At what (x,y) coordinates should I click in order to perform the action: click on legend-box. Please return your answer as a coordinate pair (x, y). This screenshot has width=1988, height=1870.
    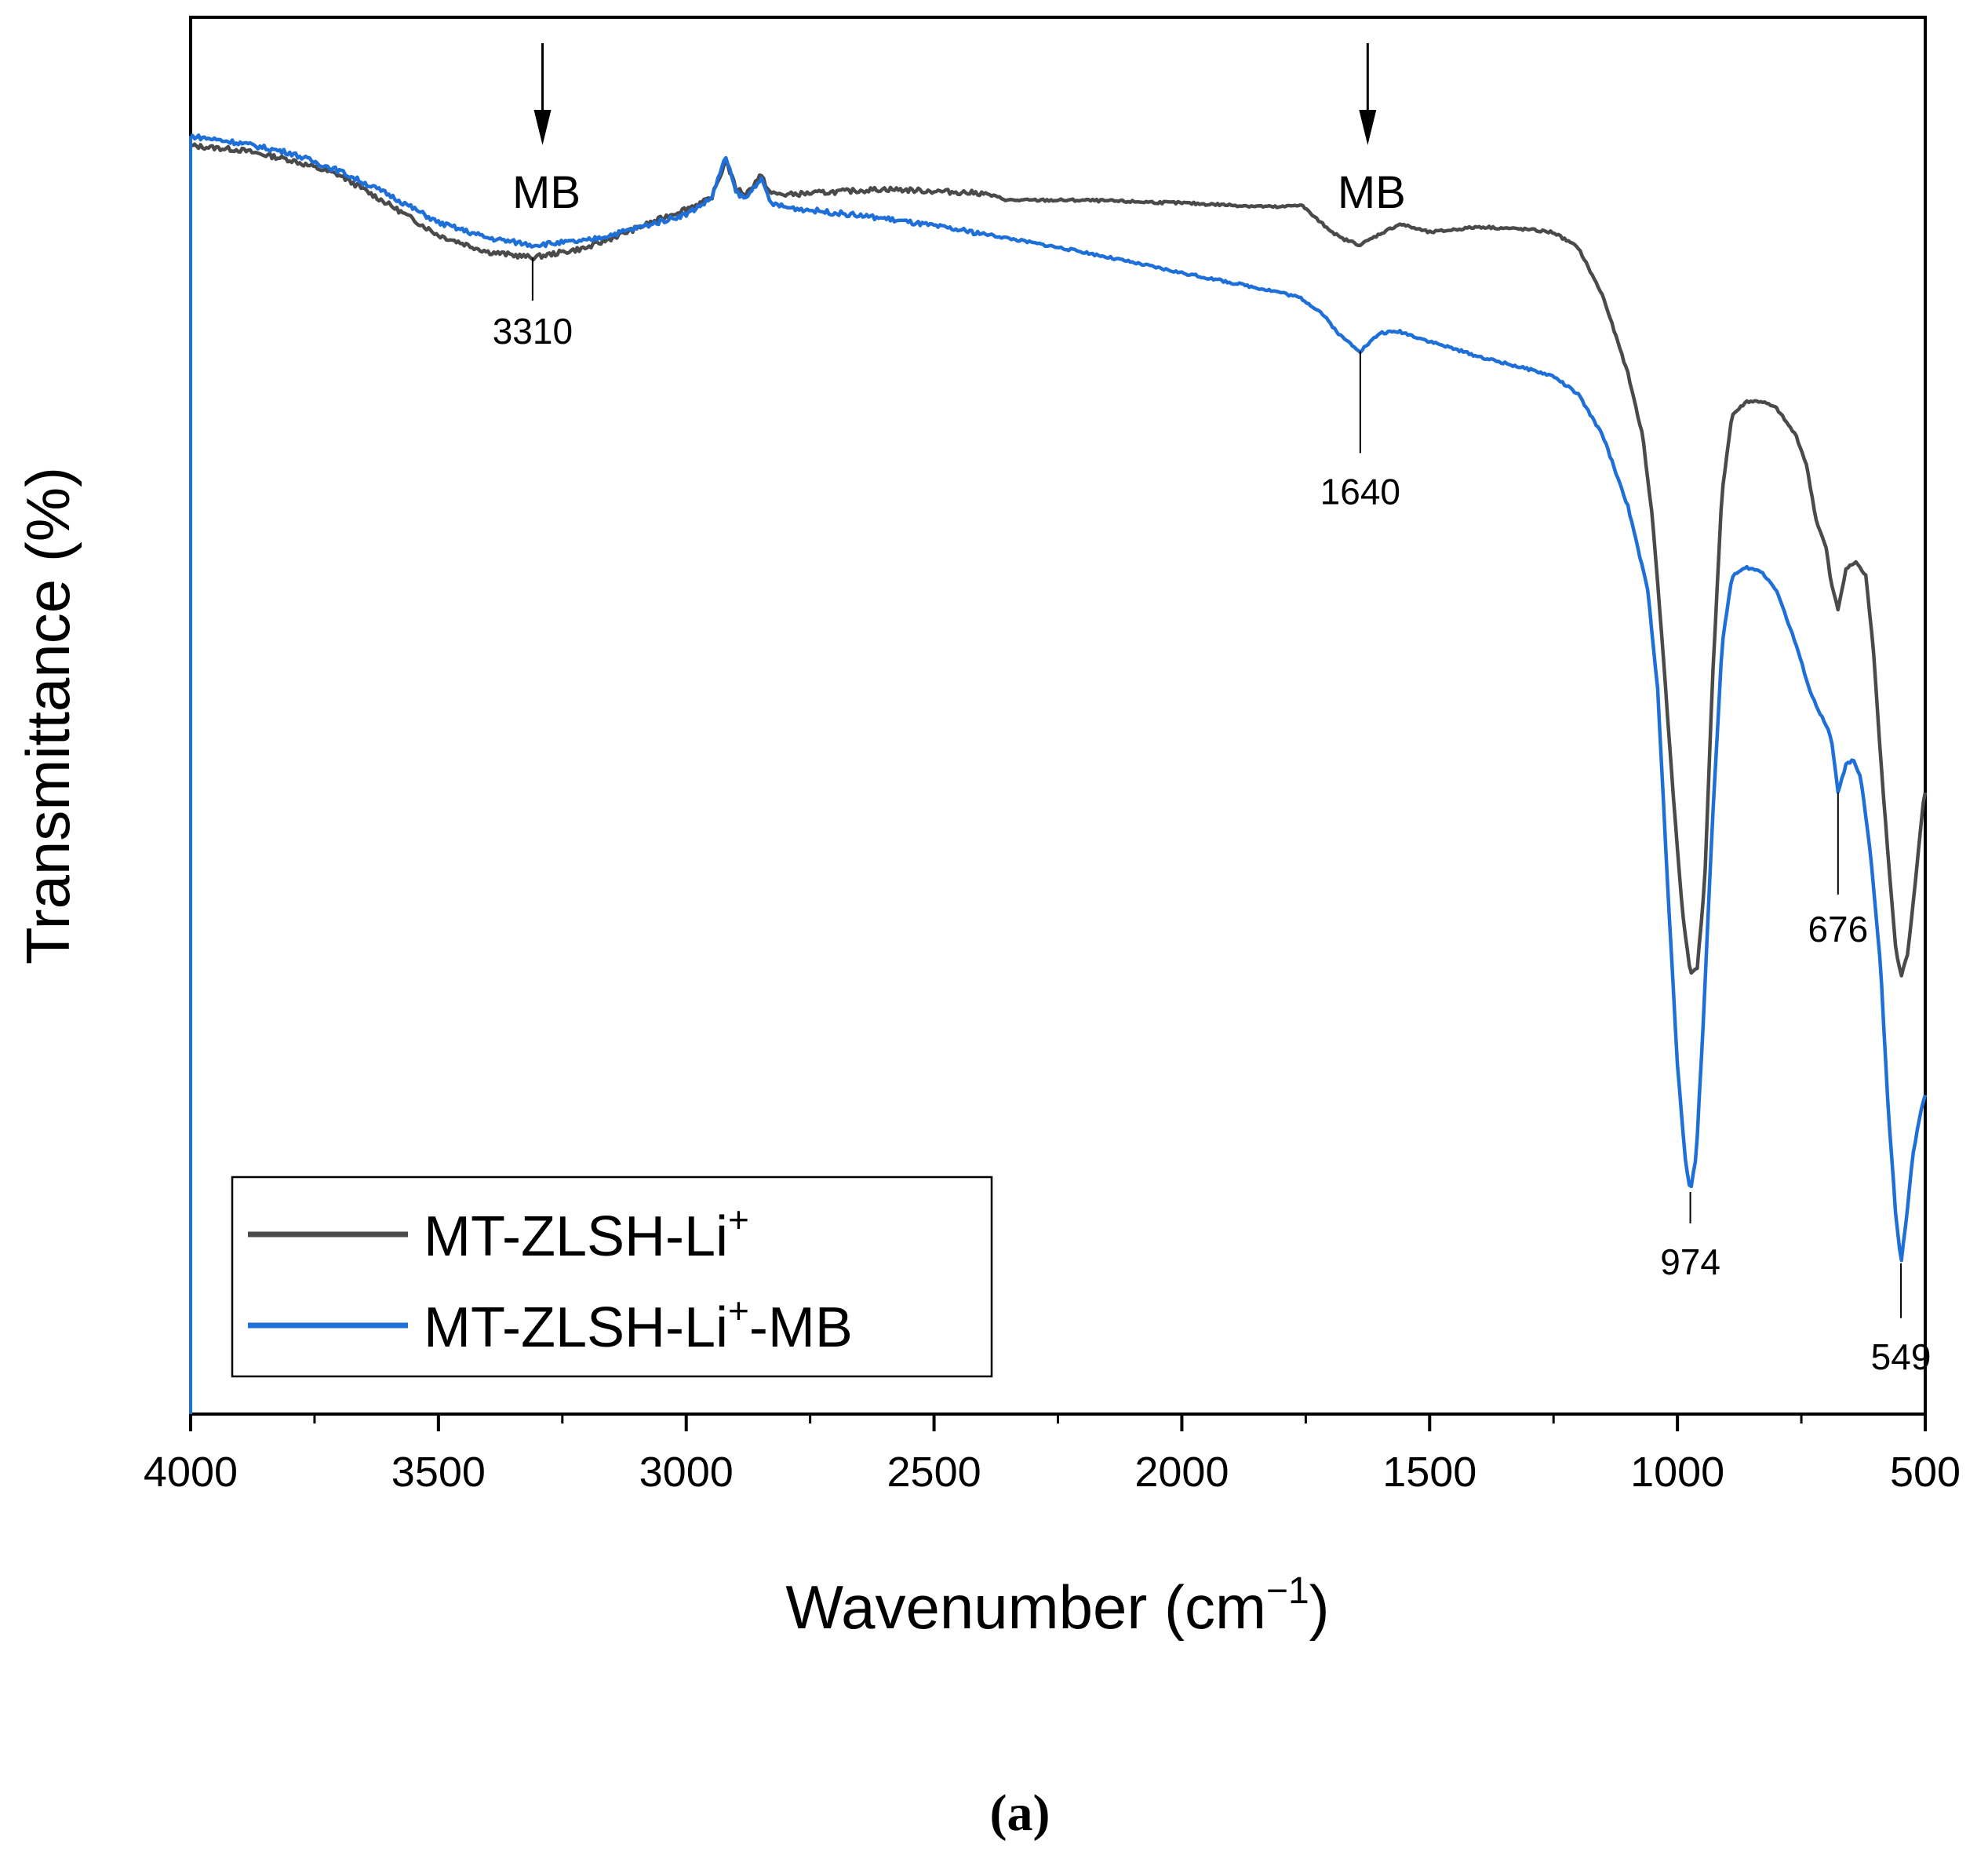
    Looking at the image, I should click on (612, 1277).